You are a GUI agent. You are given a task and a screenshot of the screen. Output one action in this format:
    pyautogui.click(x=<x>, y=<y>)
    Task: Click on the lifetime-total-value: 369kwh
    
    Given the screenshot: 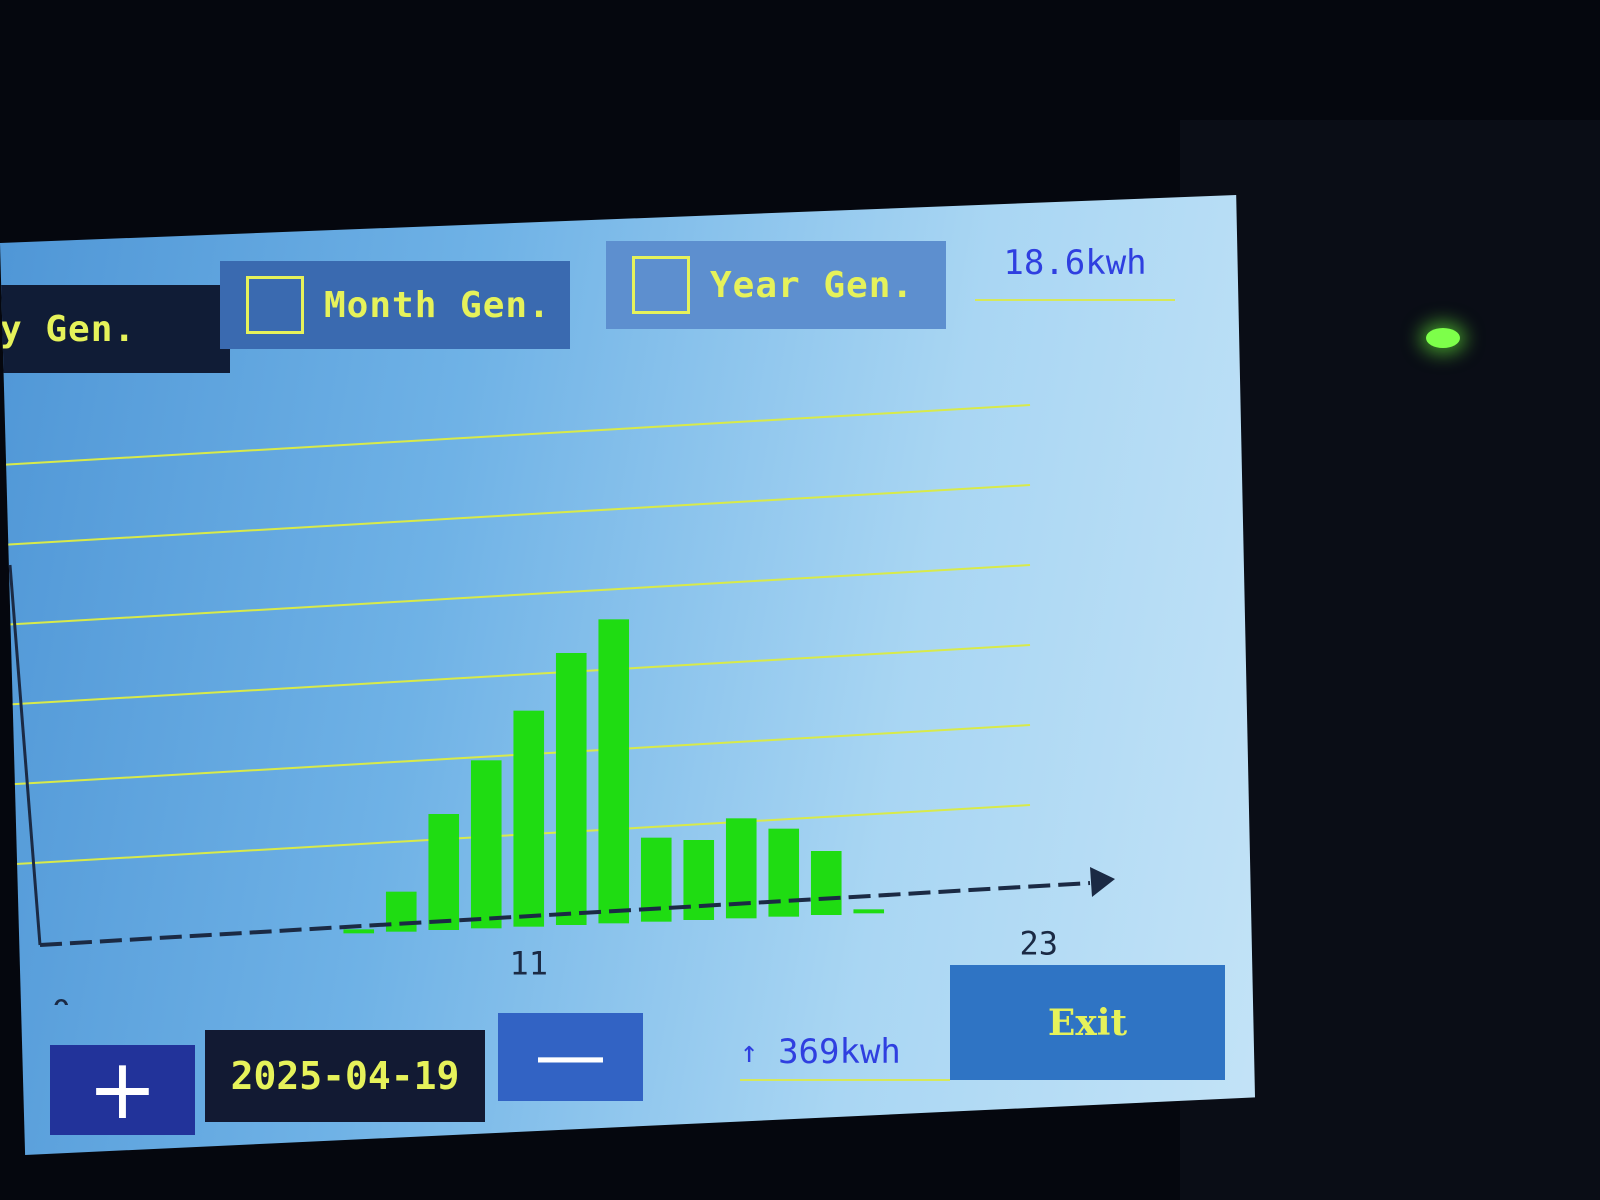 What is the action you would take?
    pyautogui.click(x=839, y=1052)
    